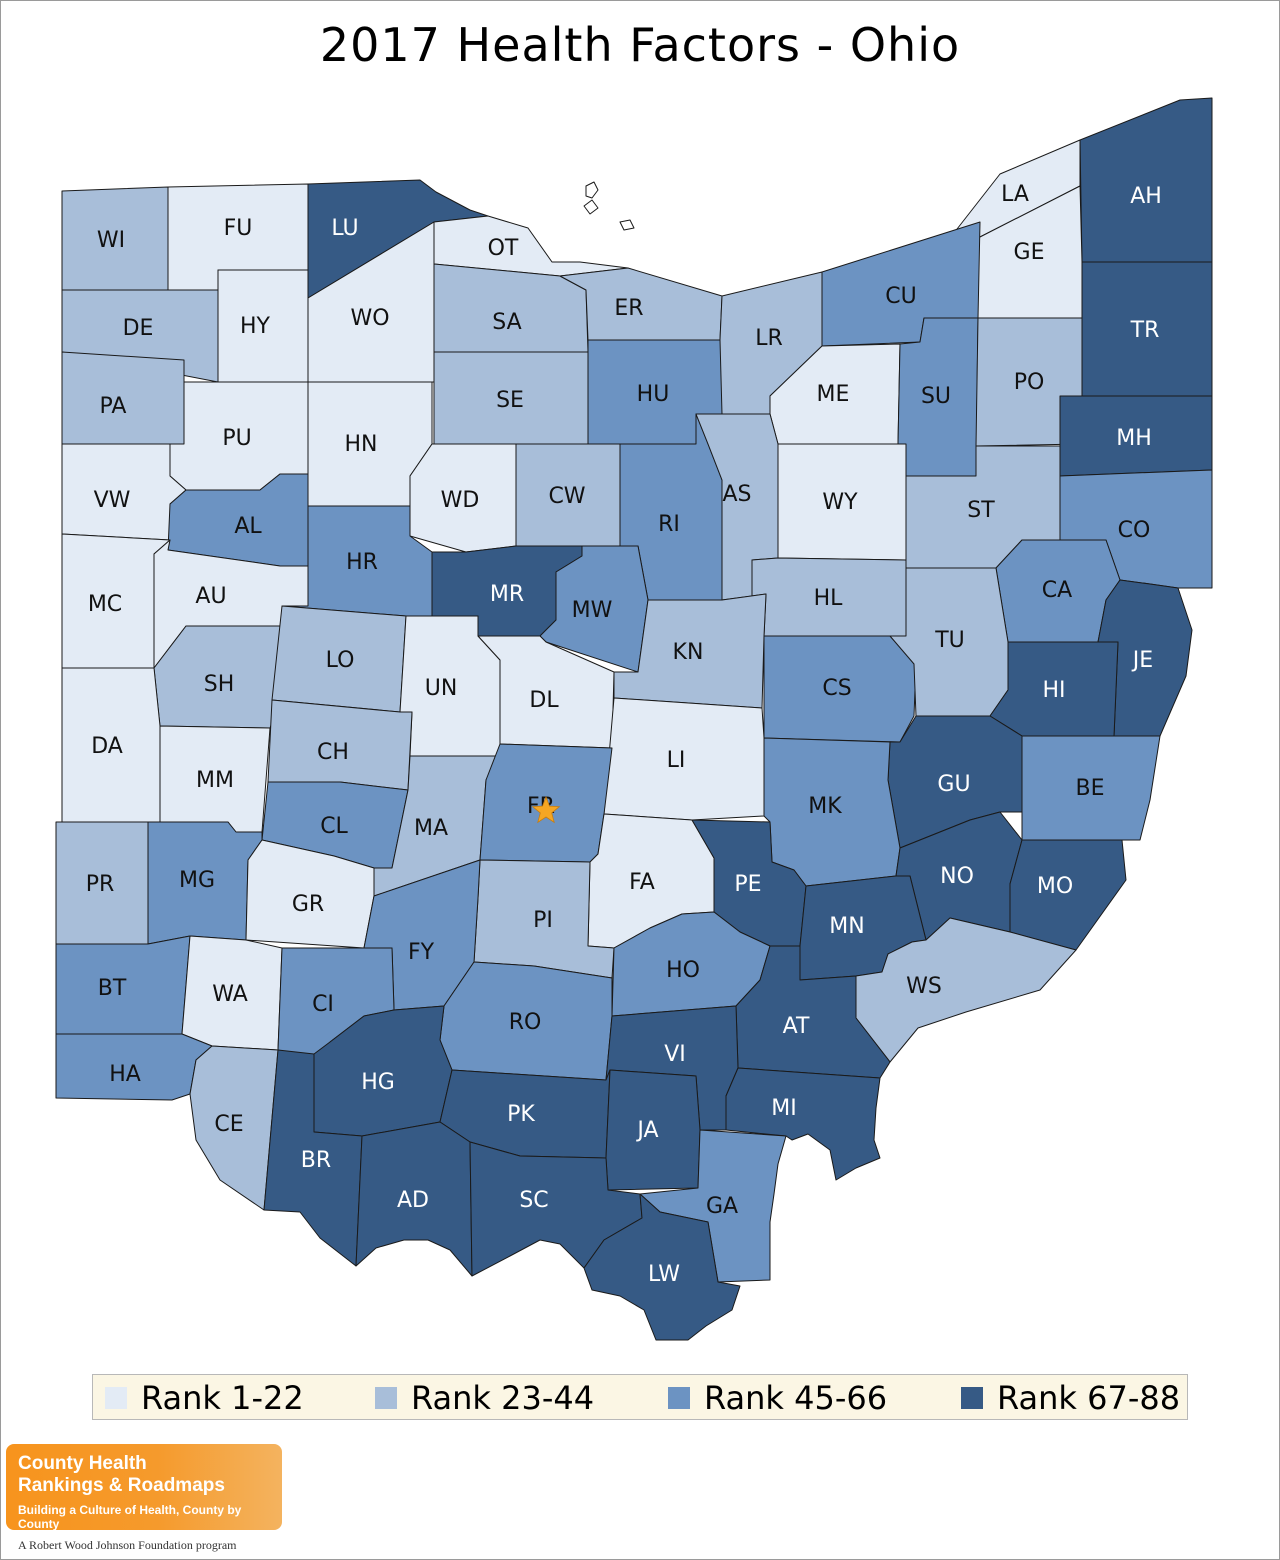 The image size is (1280, 1560). I want to click on county-label-at: AT, so click(796, 1026).